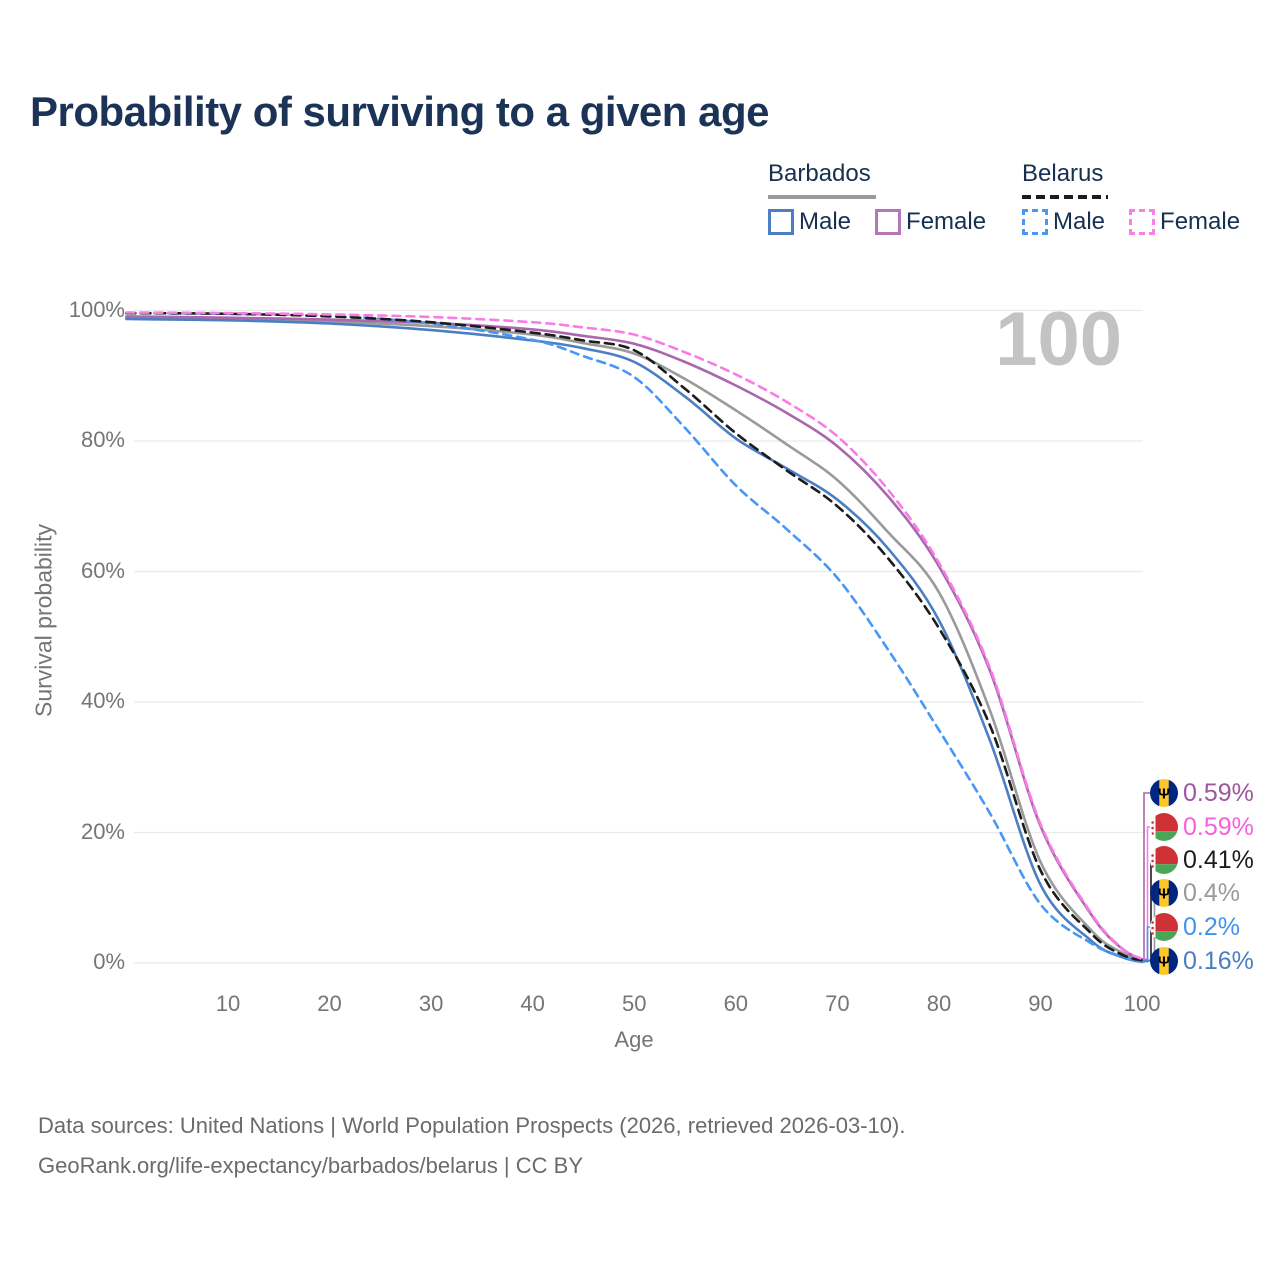 The width and height of the screenshot is (1280, 1280). Describe the element at coordinates (43, 620) in the screenshot. I see `y-axis-title: Survival probability` at that location.